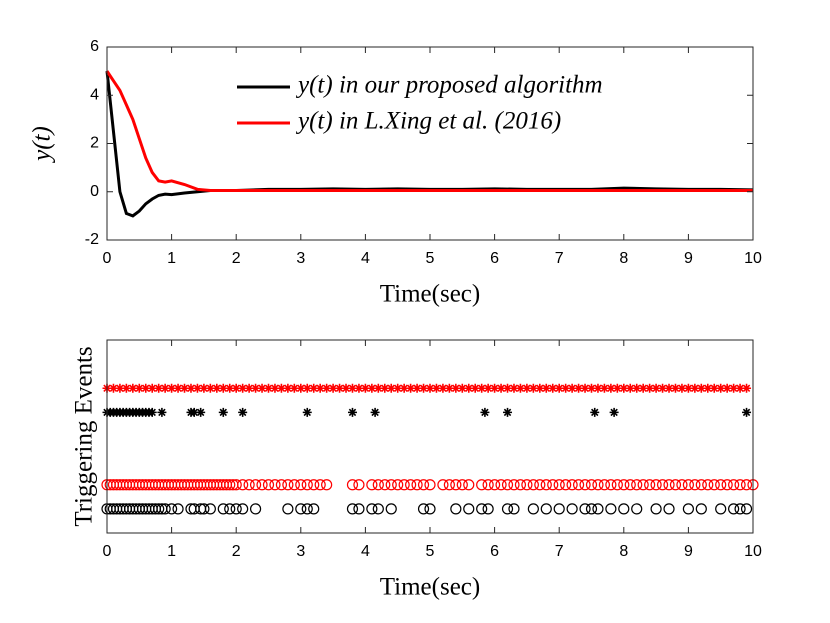  I want to click on x-tick-label: 5, so click(430, 258).